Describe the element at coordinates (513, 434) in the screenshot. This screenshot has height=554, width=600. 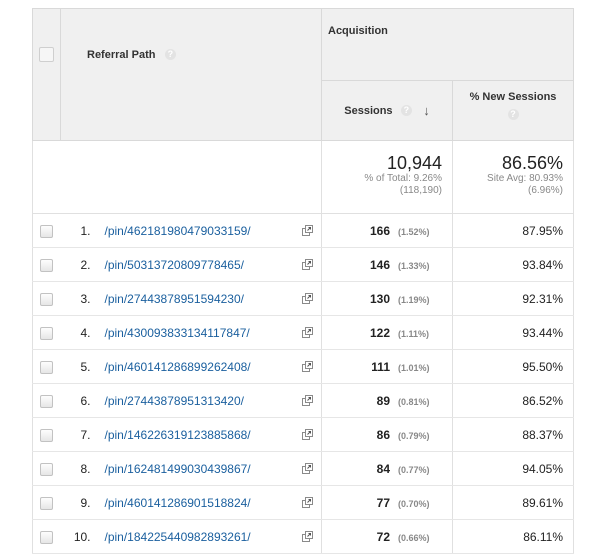
I see `new-sessions-value: 88.37%` at that location.